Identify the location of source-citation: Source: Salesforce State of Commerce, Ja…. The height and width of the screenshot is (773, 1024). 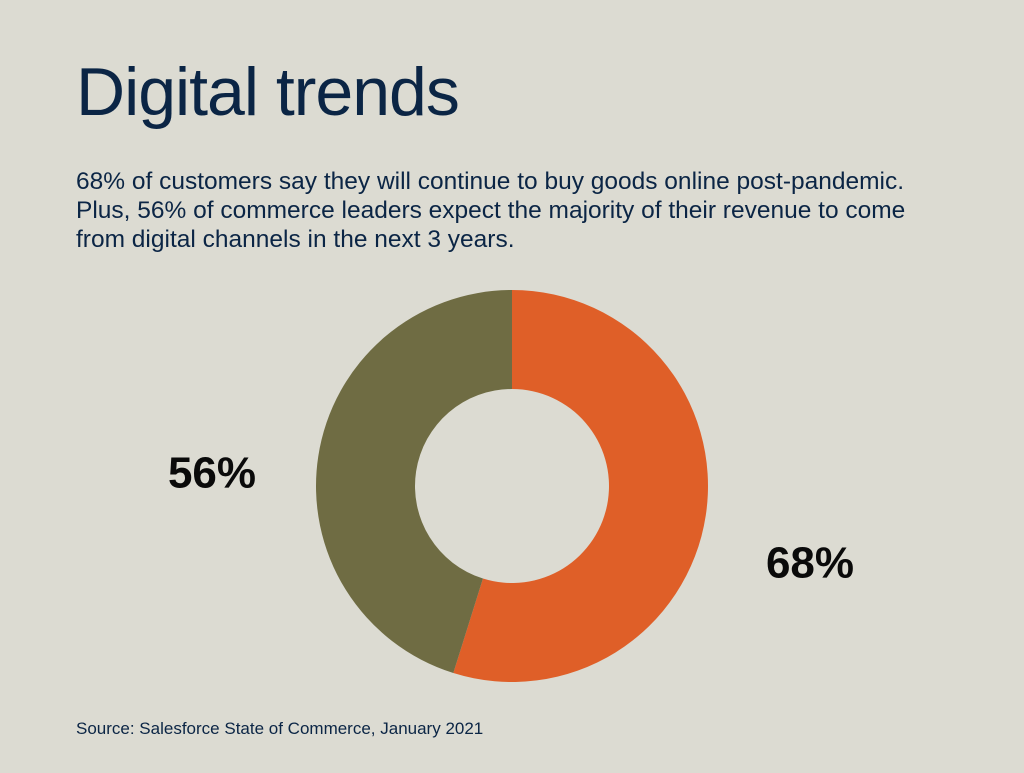
(280, 728).